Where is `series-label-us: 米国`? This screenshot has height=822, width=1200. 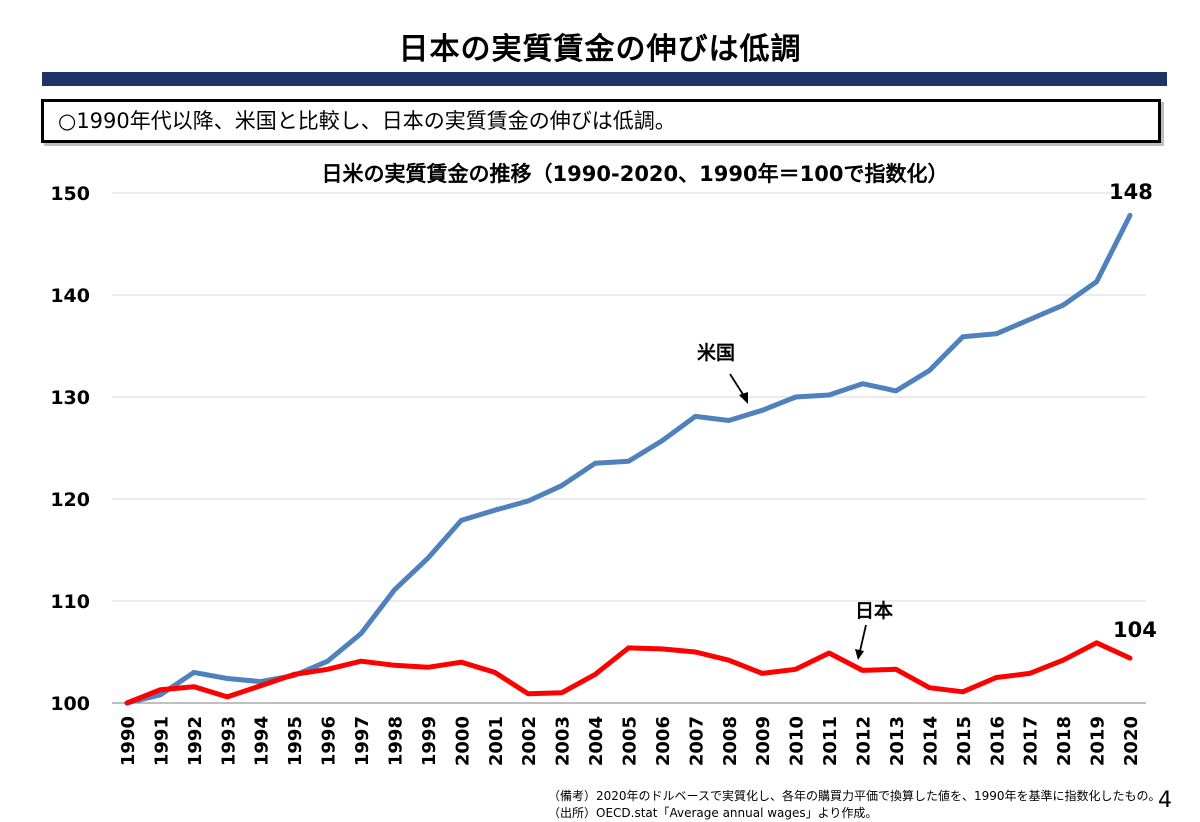
series-label-us: 米国 is located at coordinates (716, 352).